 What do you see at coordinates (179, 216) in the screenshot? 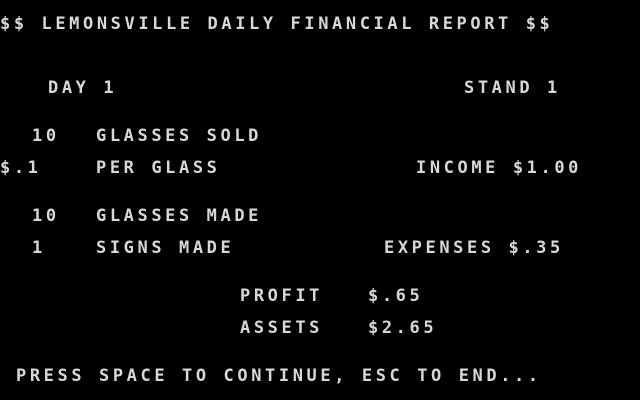
I see `glasses-made-label: GLASSES MADE` at bounding box center [179, 216].